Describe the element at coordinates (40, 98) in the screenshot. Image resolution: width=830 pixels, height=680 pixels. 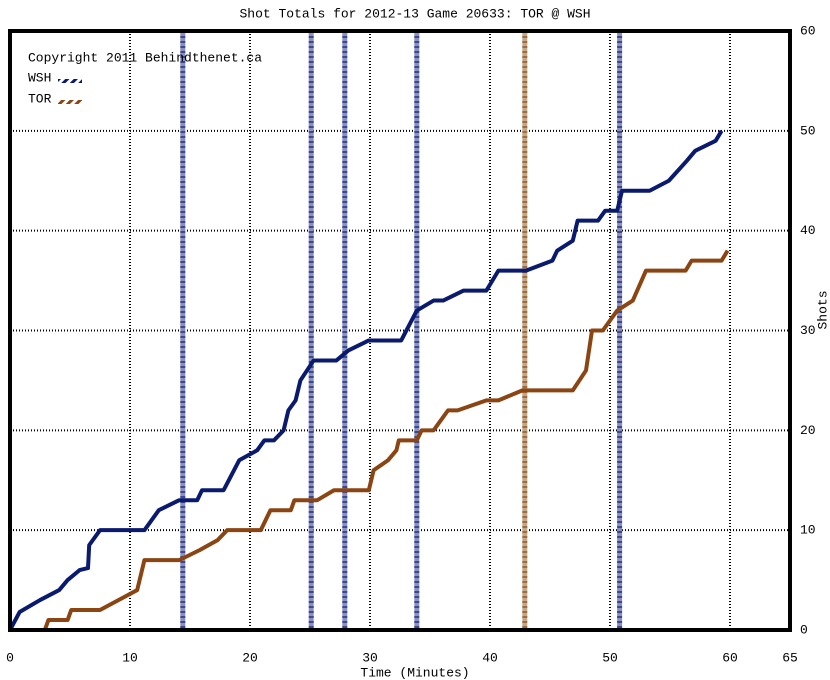
I see `legend-label: TOR` at that location.